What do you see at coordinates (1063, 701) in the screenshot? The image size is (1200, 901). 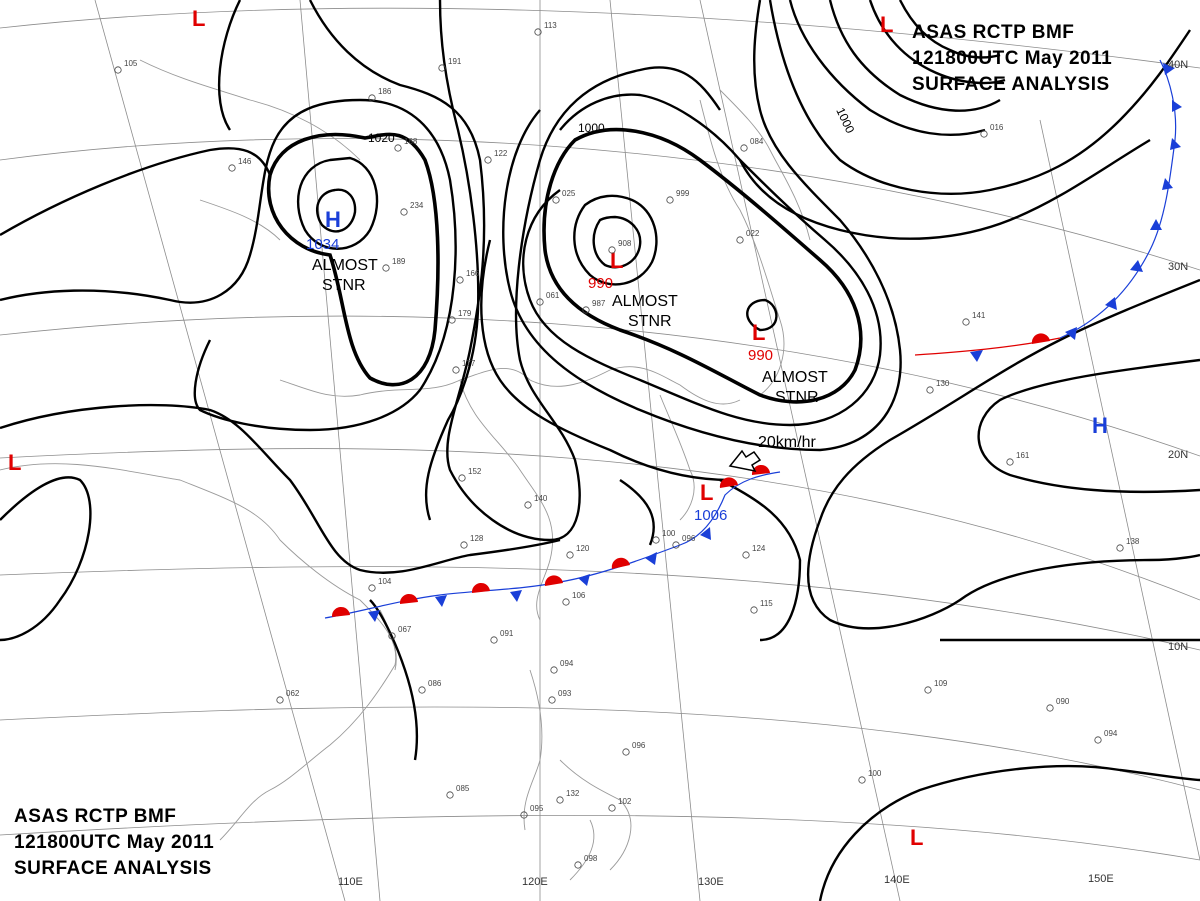 I see `station-pressure: 090` at bounding box center [1063, 701].